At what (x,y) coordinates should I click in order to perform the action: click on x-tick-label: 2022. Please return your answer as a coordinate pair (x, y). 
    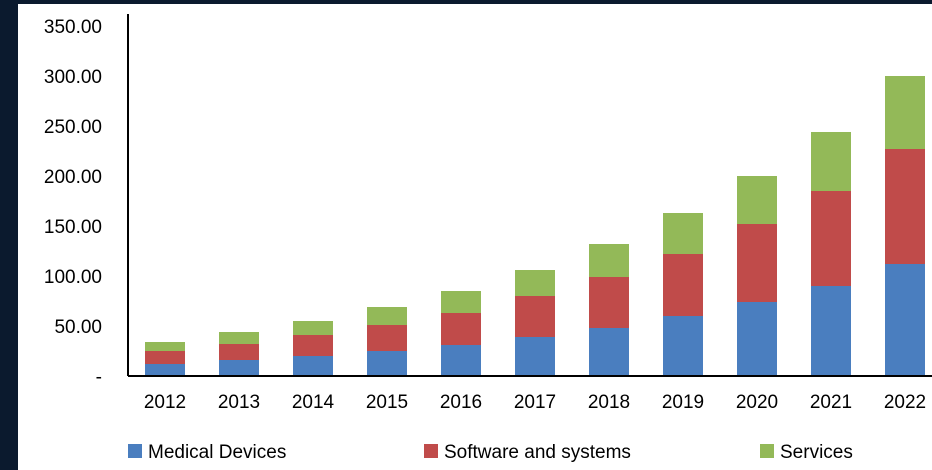
    Looking at the image, I should click on (905, 402).